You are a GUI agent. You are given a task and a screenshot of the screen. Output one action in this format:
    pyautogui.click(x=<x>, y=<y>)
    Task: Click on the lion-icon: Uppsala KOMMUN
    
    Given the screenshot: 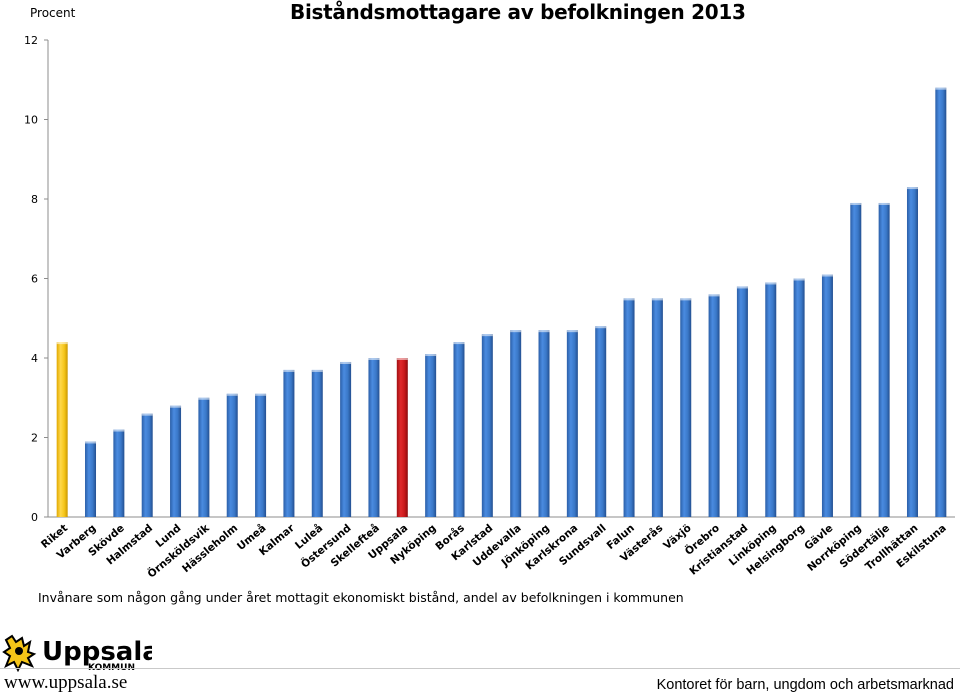 What is the action you would take?
    pyautogui.click(x=81, y=653)
    